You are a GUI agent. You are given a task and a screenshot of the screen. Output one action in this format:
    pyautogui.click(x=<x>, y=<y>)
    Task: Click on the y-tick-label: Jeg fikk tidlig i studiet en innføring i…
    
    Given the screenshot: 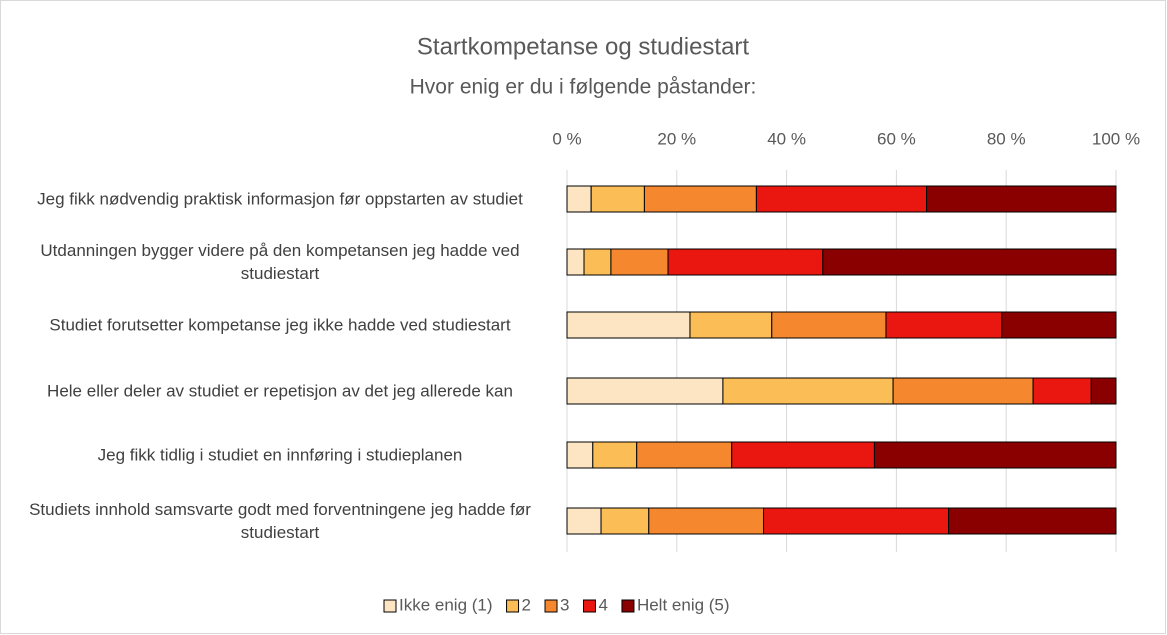 What is the action you would take?
    pyautogui.click(x=280, y=455)
    